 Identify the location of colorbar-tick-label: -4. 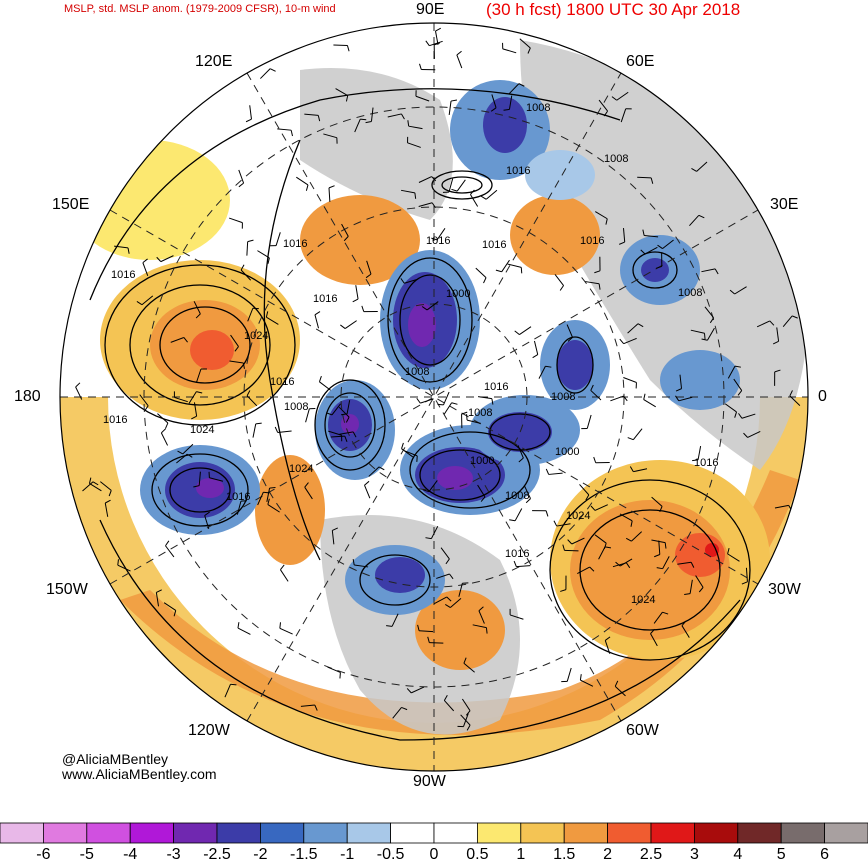
(130, 854).